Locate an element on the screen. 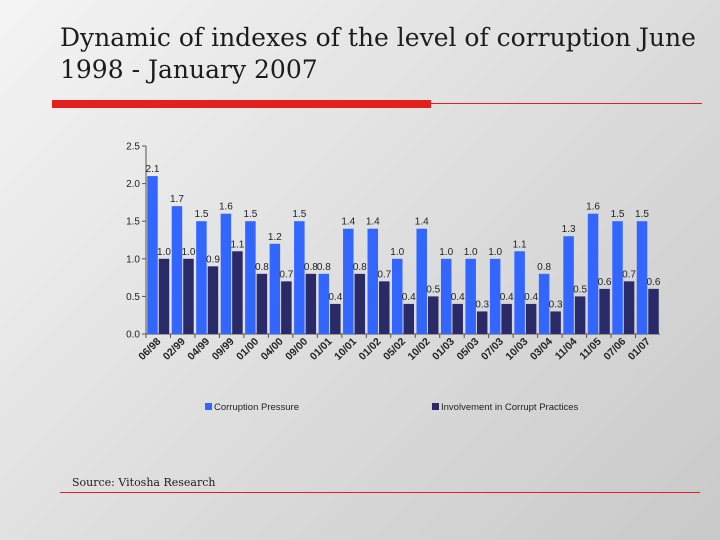 The height and width of the screenshot is (540, 720). y-tick-label: 0.5 is located at coordinates (133, 297).